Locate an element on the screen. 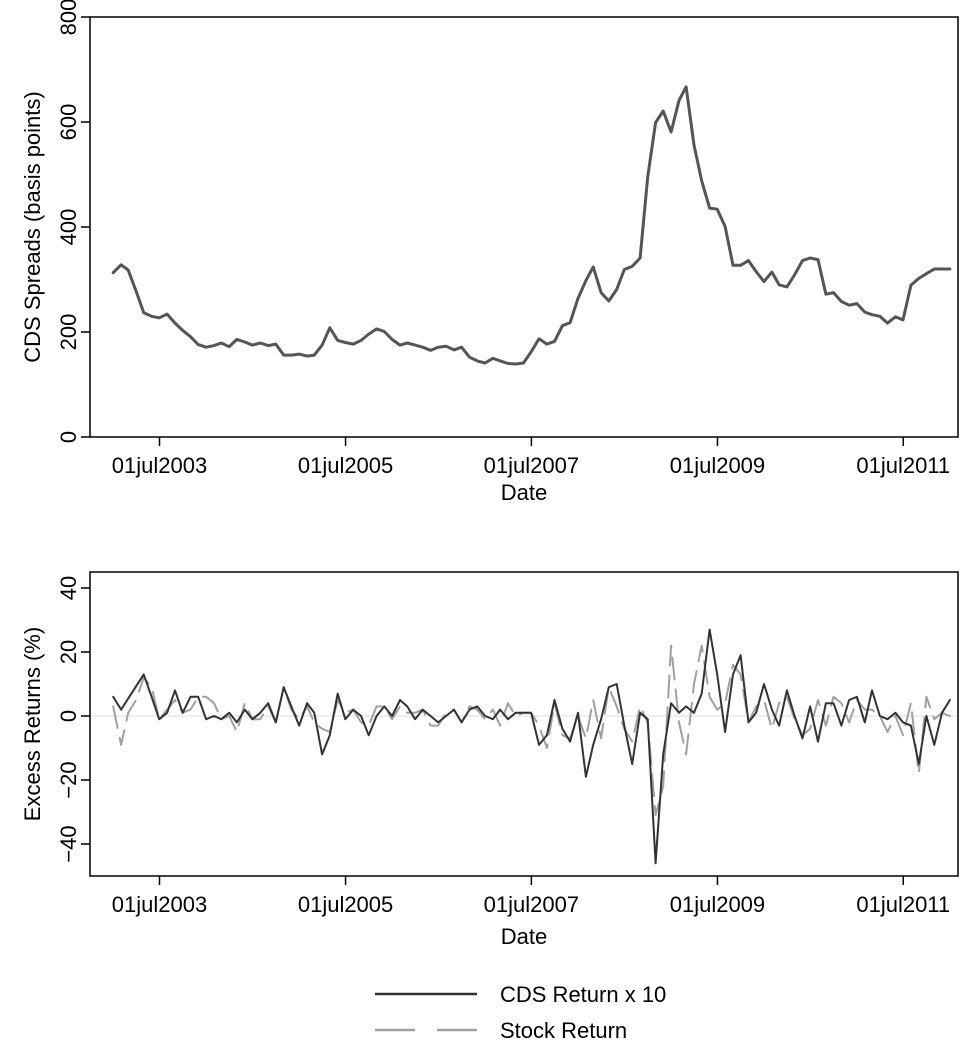  excess-returns-x-axis-title: Date is located at coordinates (524, 936).